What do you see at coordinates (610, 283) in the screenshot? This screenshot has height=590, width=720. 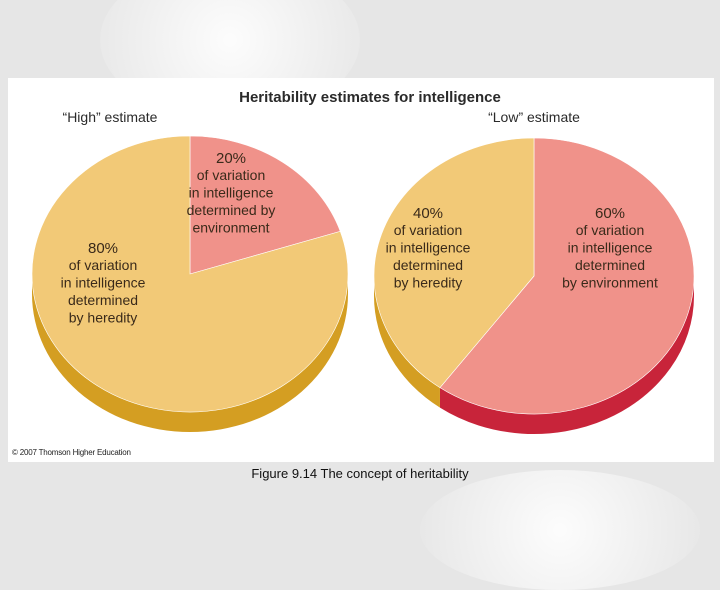 I see `slice-description-label: by environment` at bounding box center [610, 283].